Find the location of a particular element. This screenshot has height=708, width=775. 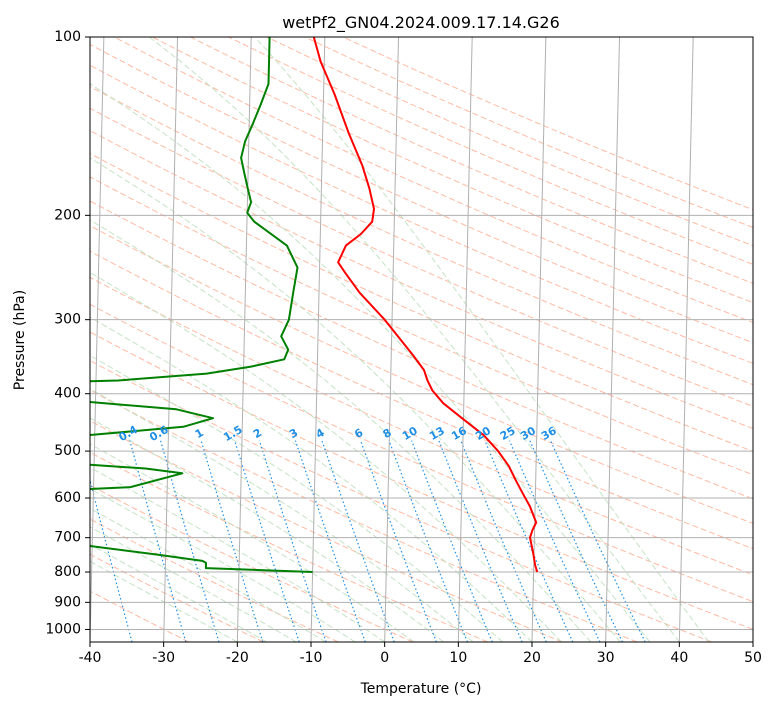

y-tick-label: 300 is located at coordinates (67, 320).